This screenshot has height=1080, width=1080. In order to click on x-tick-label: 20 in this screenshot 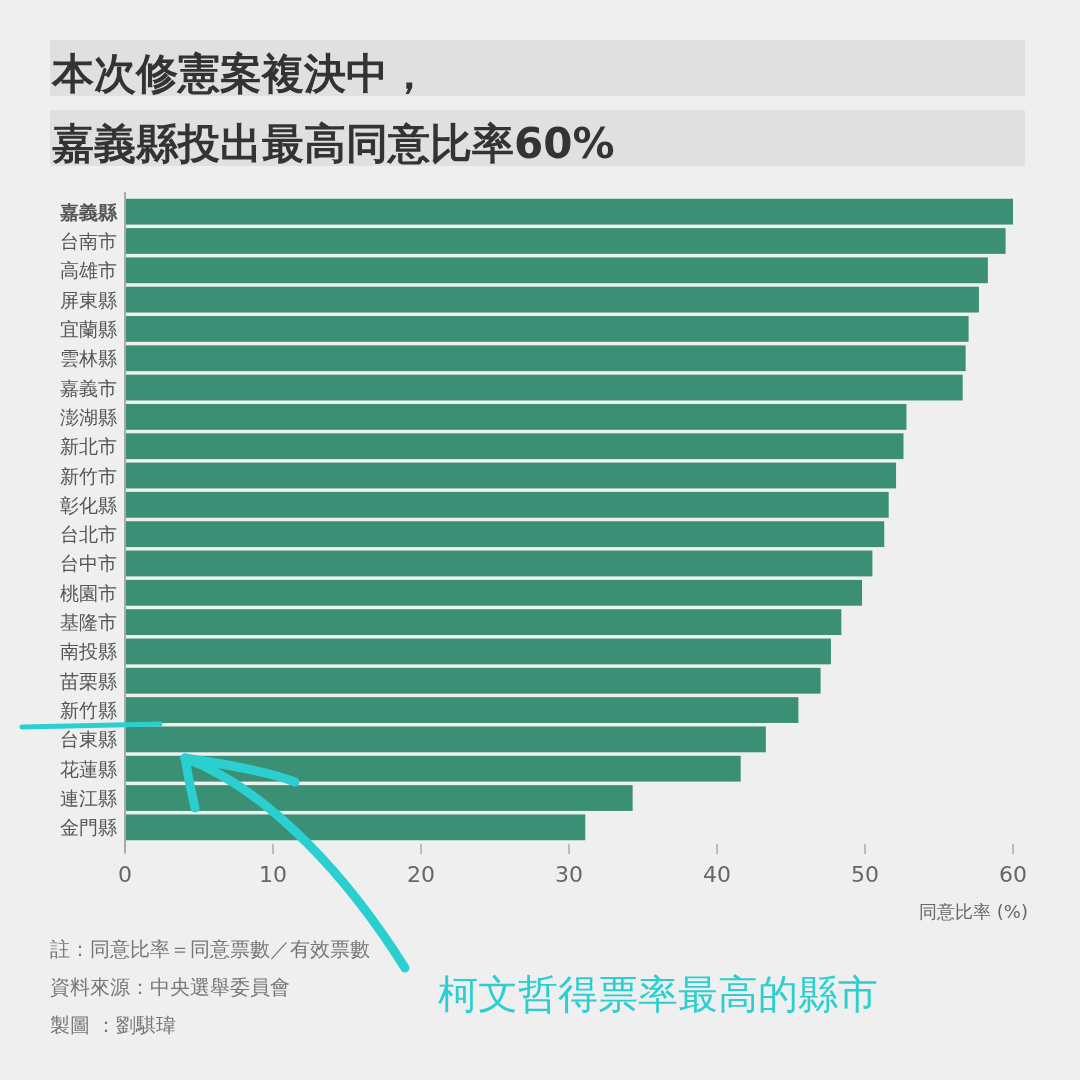, I will do `click(421, 874)`.